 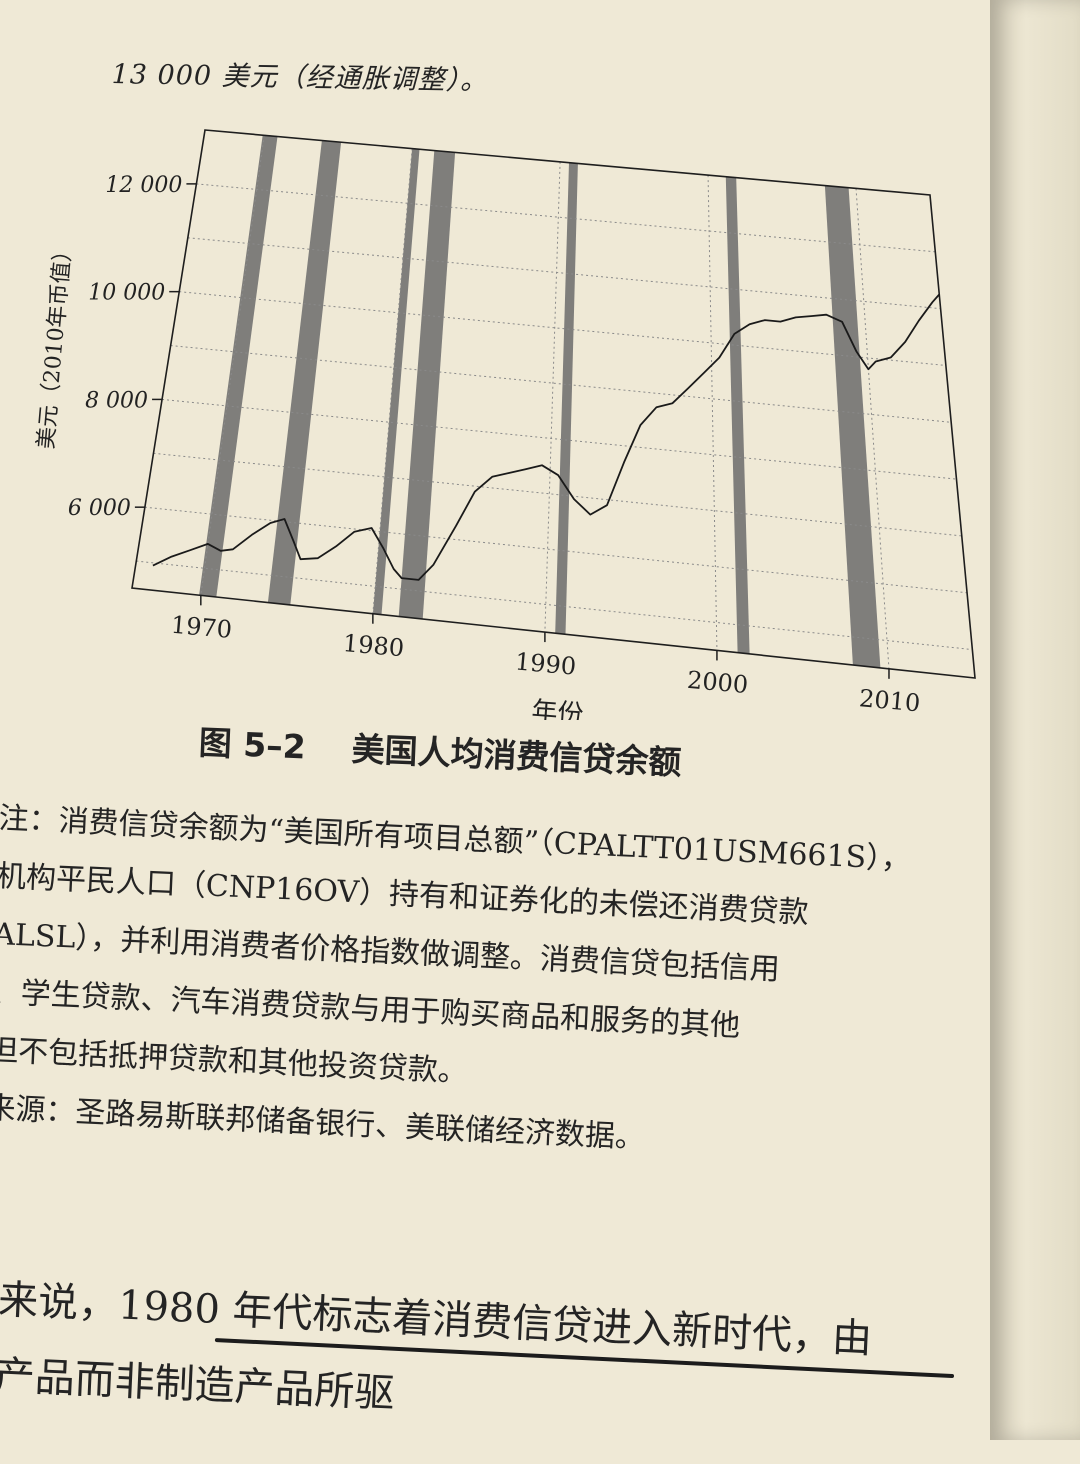 I want to click on series-line, so click(x=546, y=437).